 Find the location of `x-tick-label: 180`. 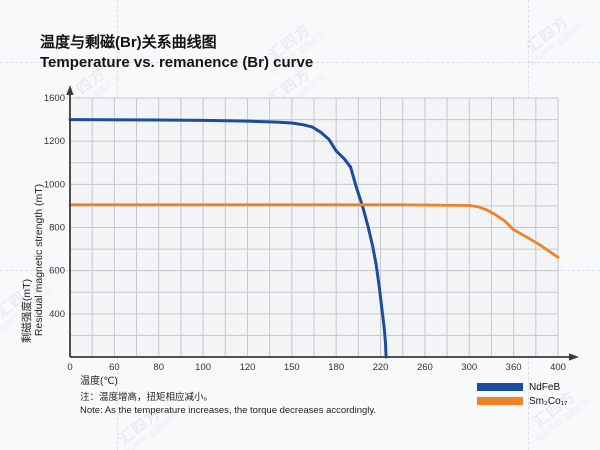

x-tick-label: 180 is located at coordinates (336, 367).